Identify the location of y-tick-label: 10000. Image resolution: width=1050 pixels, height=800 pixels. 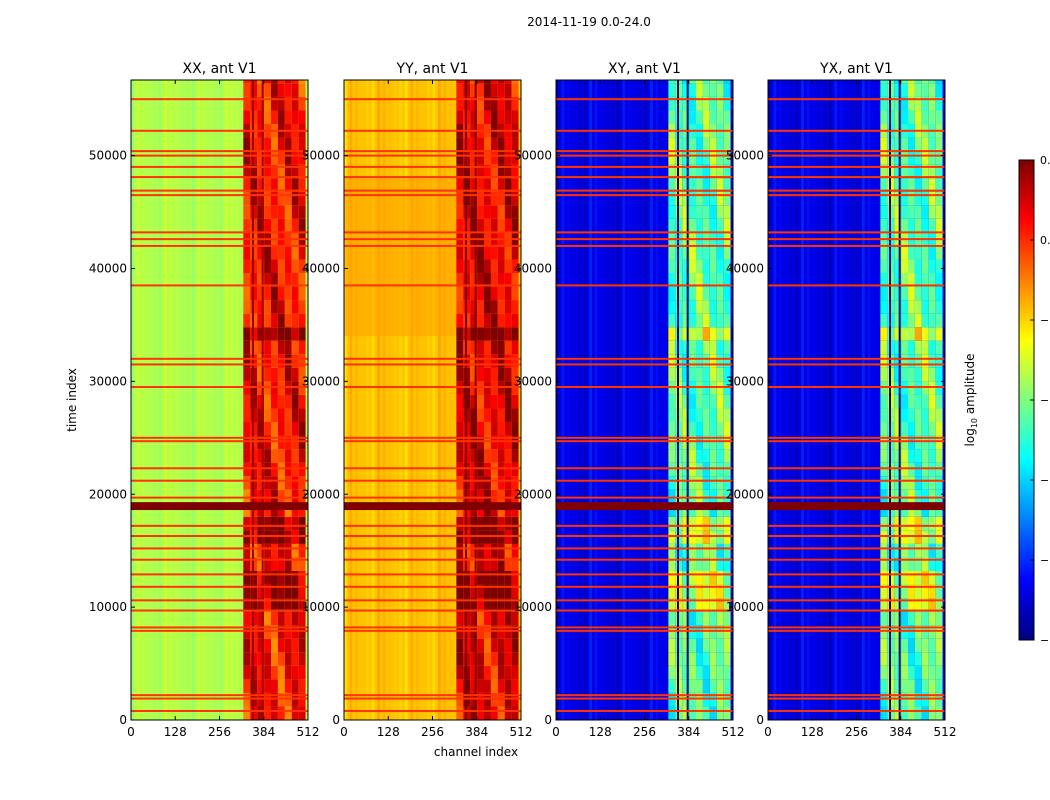
(533, 607).